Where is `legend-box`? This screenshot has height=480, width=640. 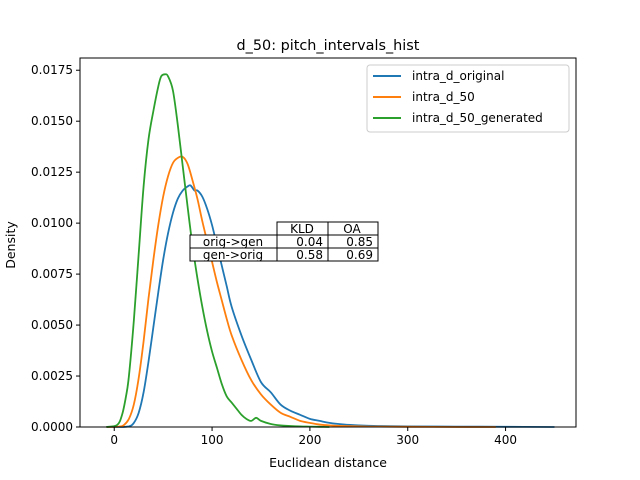
legend-box is located at coordinates (468, 98).